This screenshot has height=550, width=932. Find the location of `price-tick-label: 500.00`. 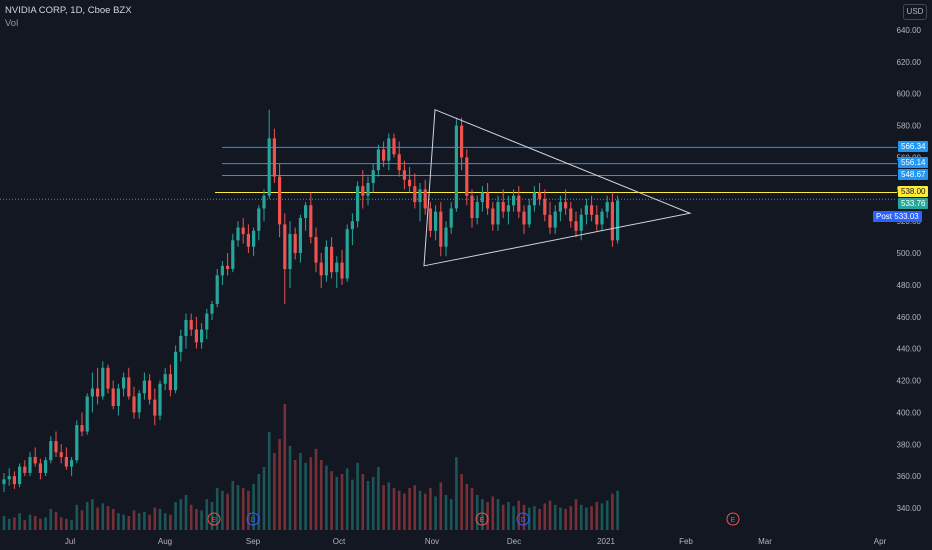

price-tick-label: 500.00 is located at coordinates (909, 253).